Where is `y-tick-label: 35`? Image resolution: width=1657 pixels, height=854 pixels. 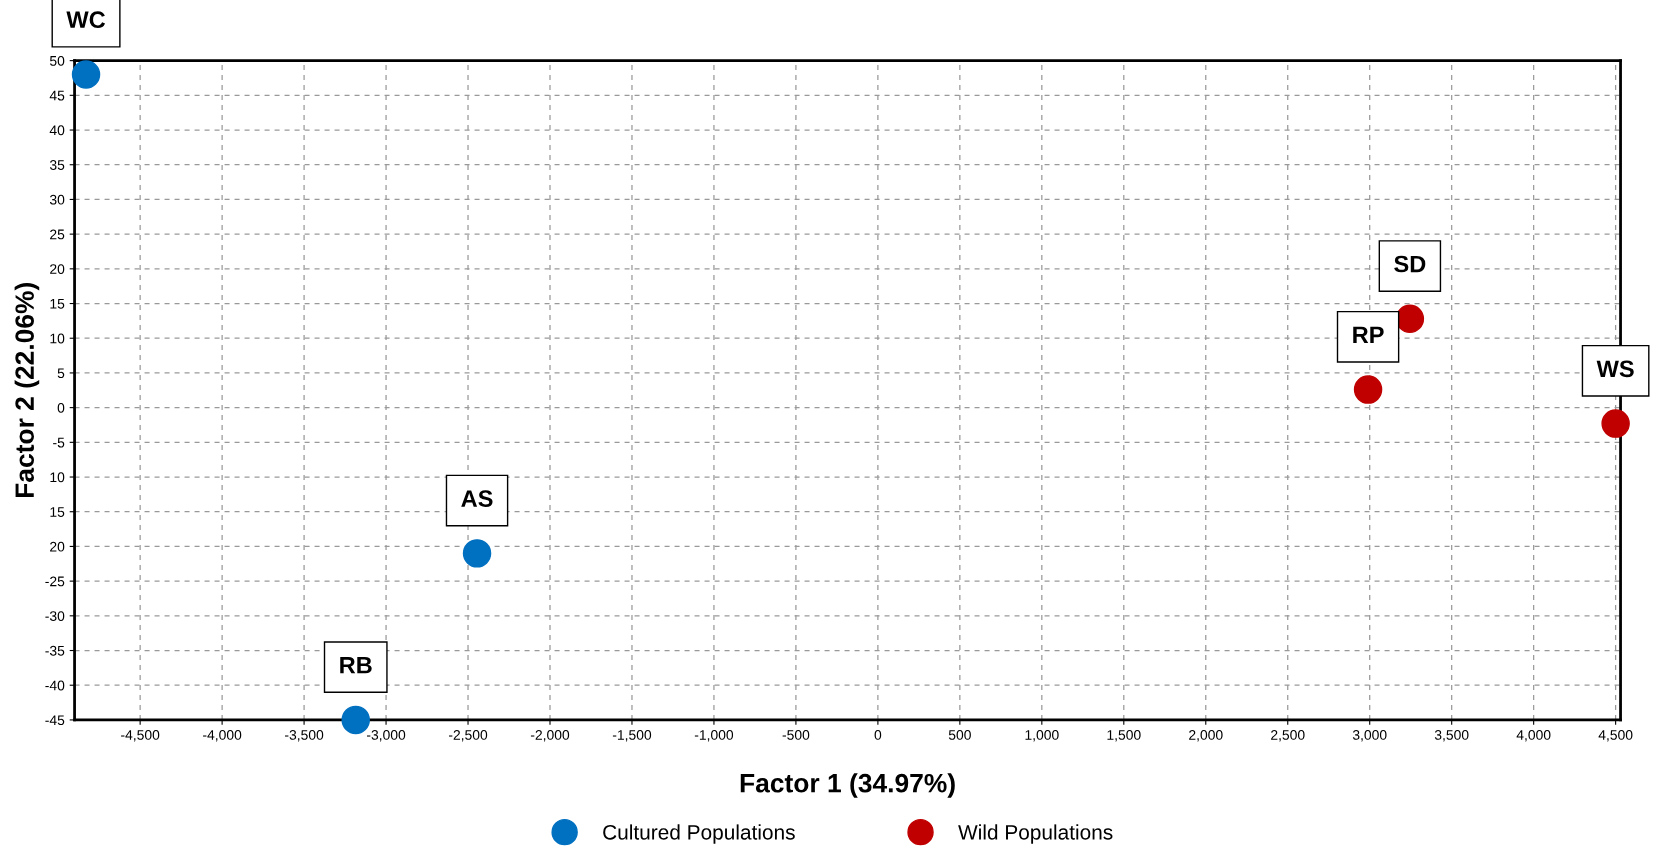 y-tick-label: 35 is located at coordinates (57, 165).